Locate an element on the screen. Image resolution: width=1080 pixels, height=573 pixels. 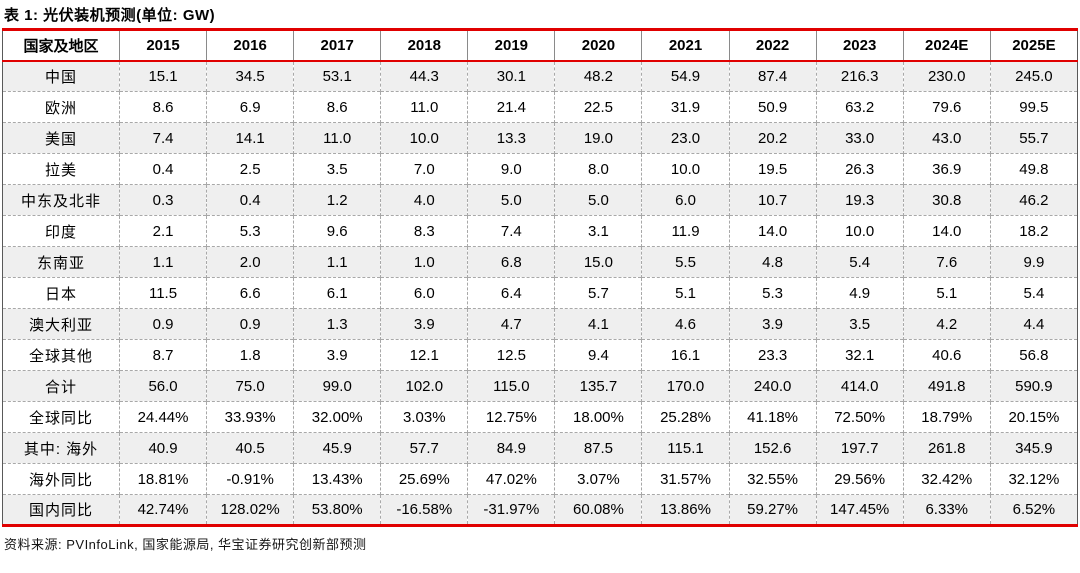
table-cell: 4.4 is located at coordinates (1033, 324).